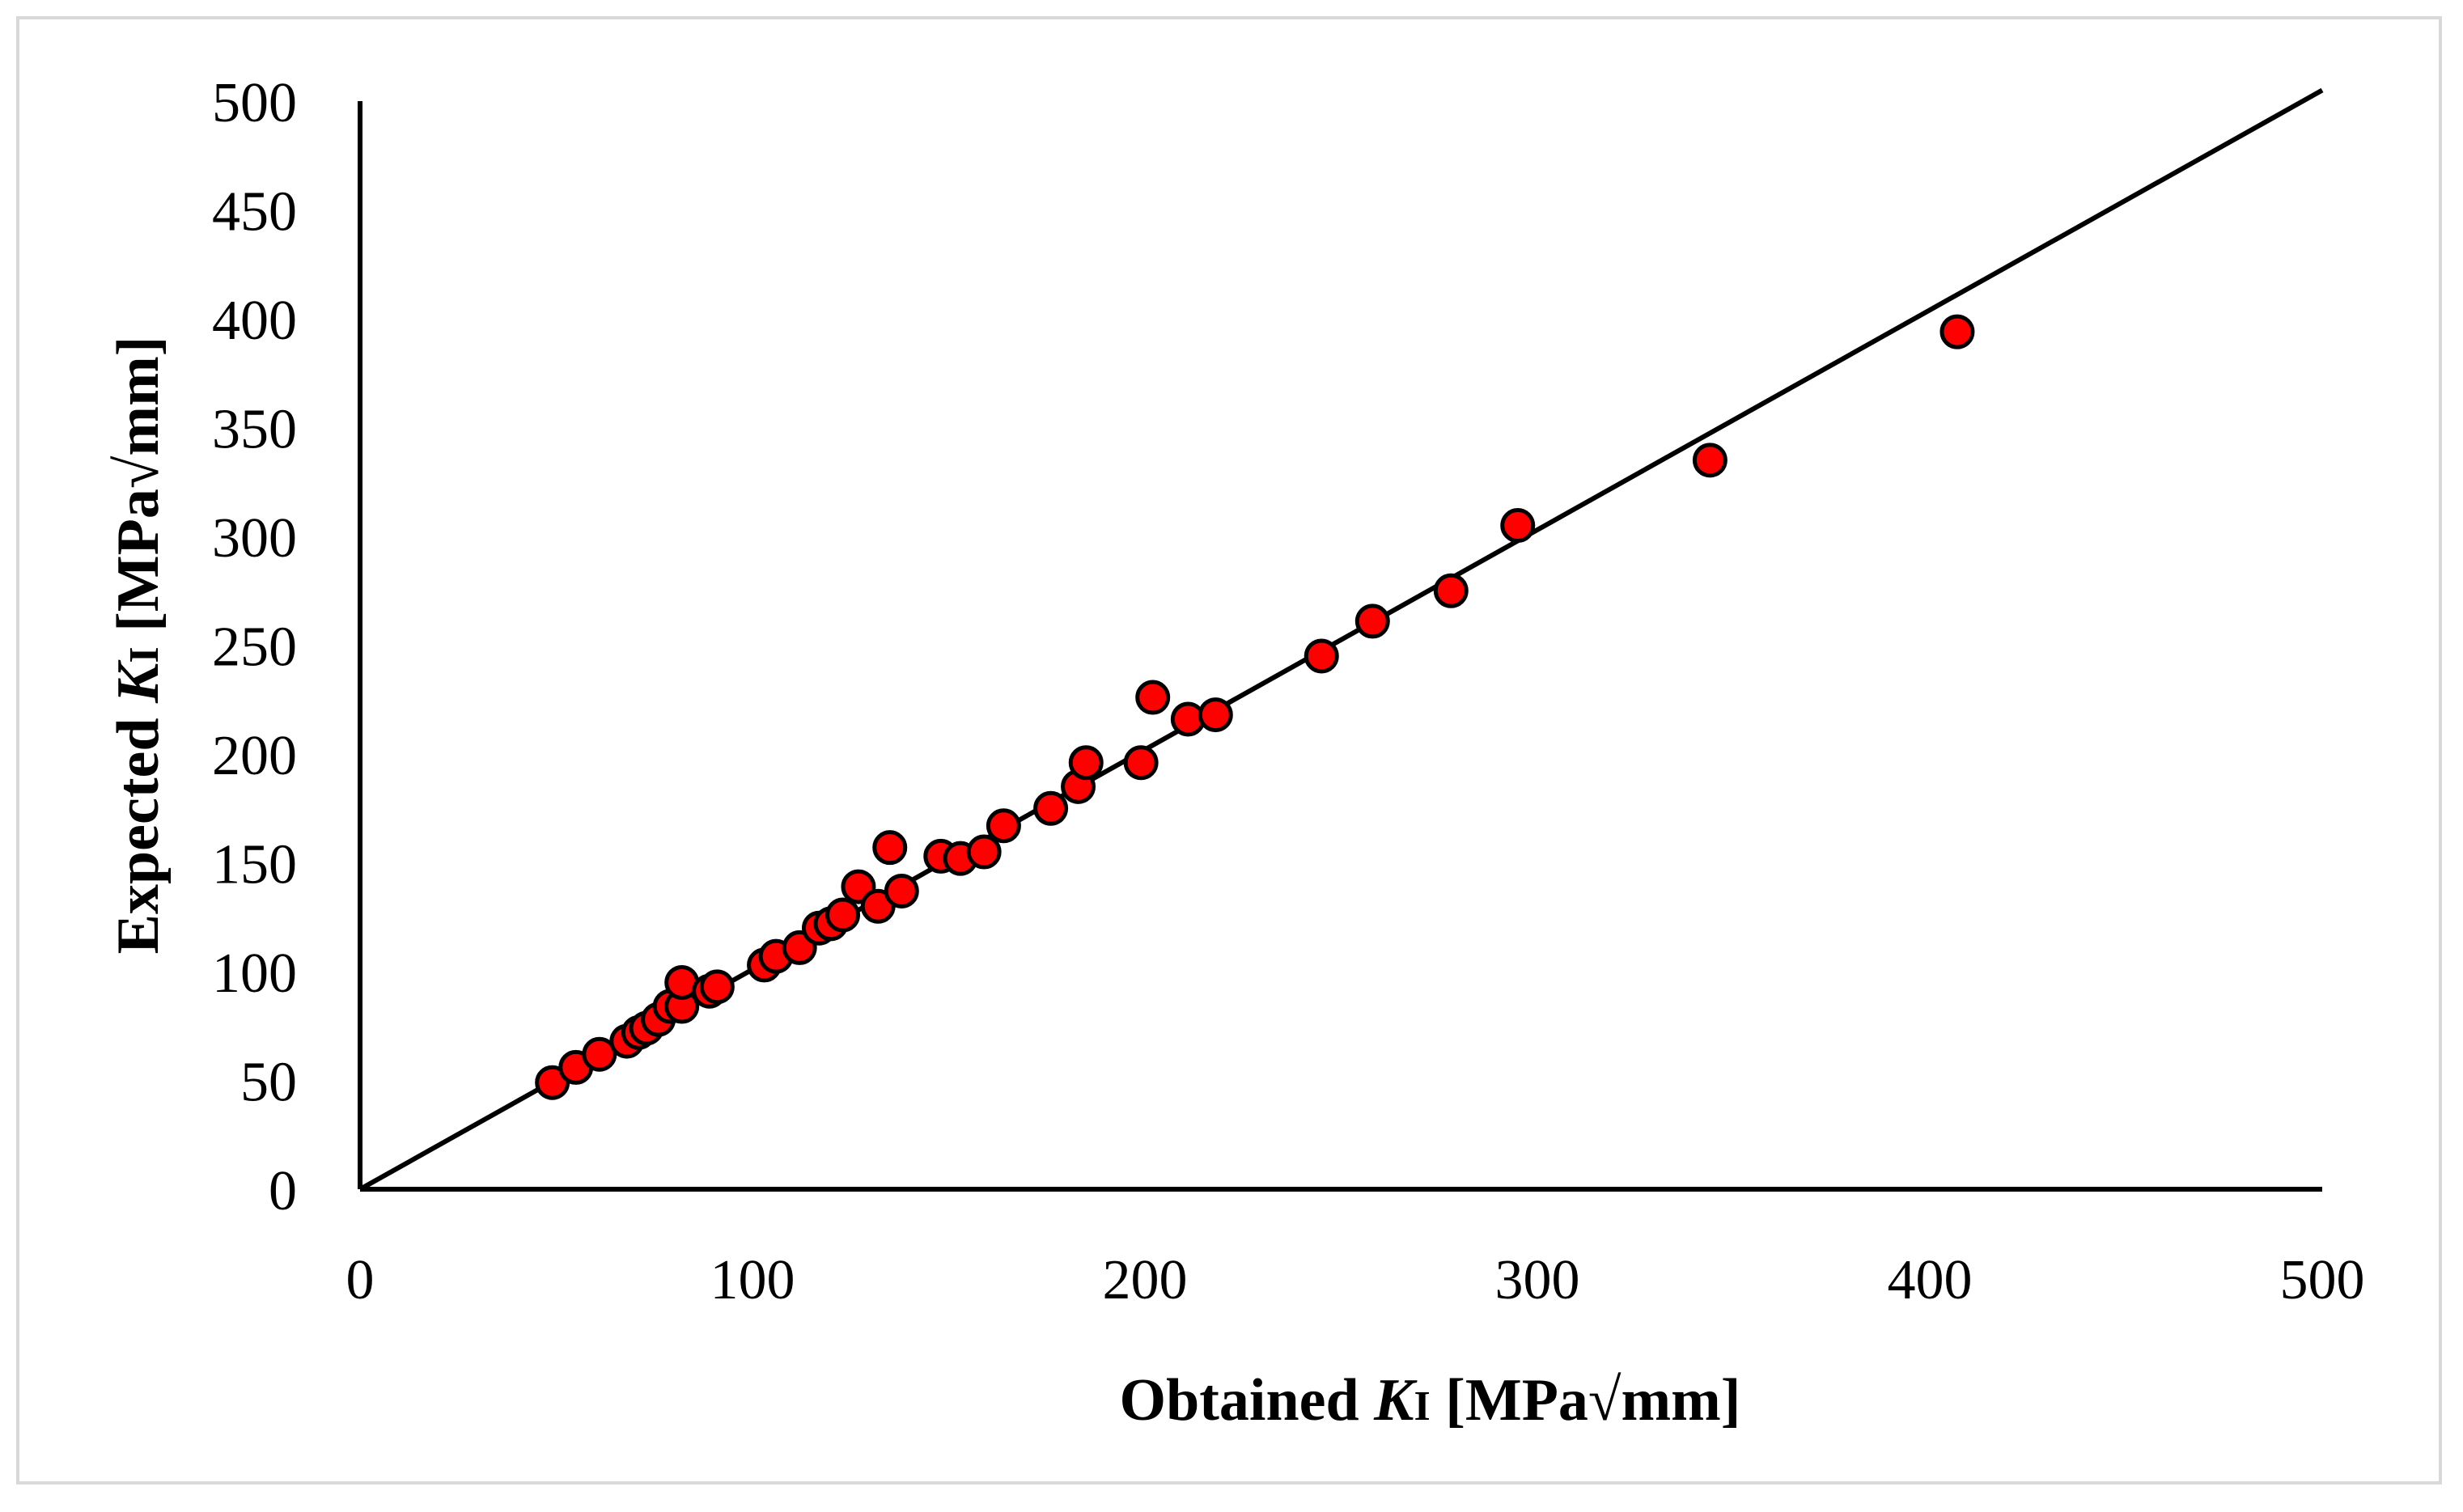 The width and height of the screenshot is (2463, 1512). Describe the element at coordinates (360, 1280) in the screenshot. I see `x-tick-label: 0` at that location.